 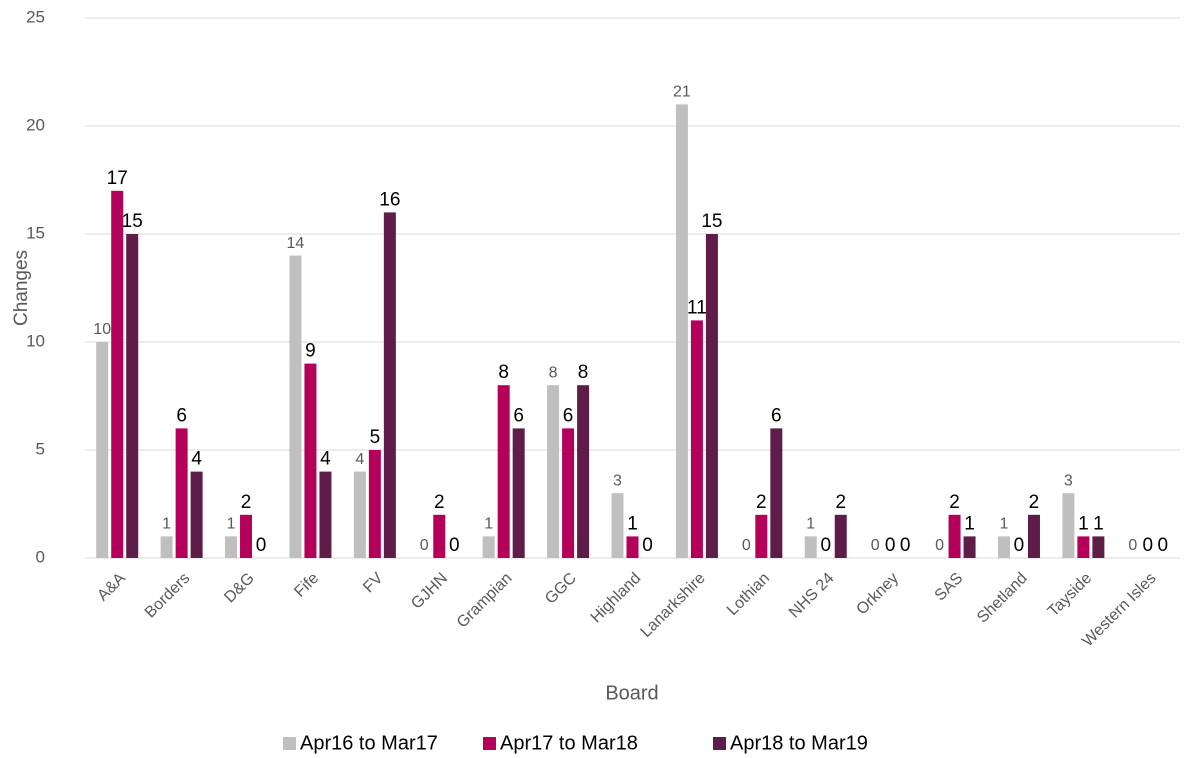 What do you see at coordinates (616, 598) in the screenshot?
I see `x-tick-label: Highland` at bounding box center [616, 598].